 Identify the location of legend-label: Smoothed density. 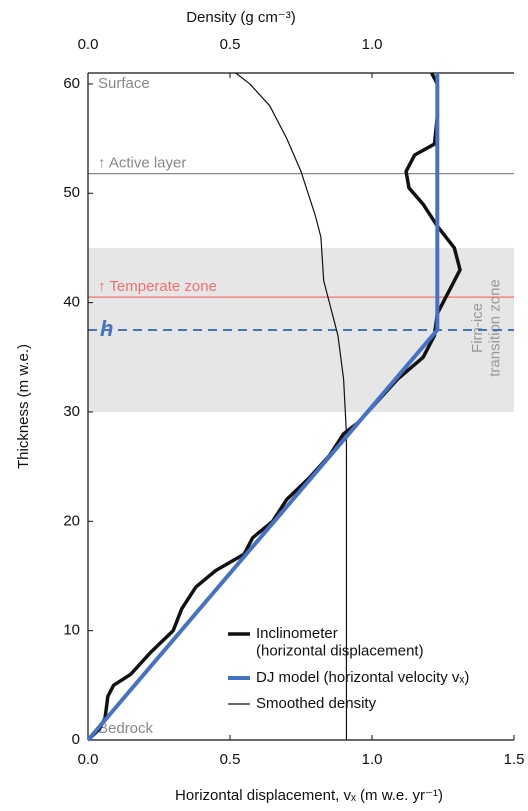
(316, 703).